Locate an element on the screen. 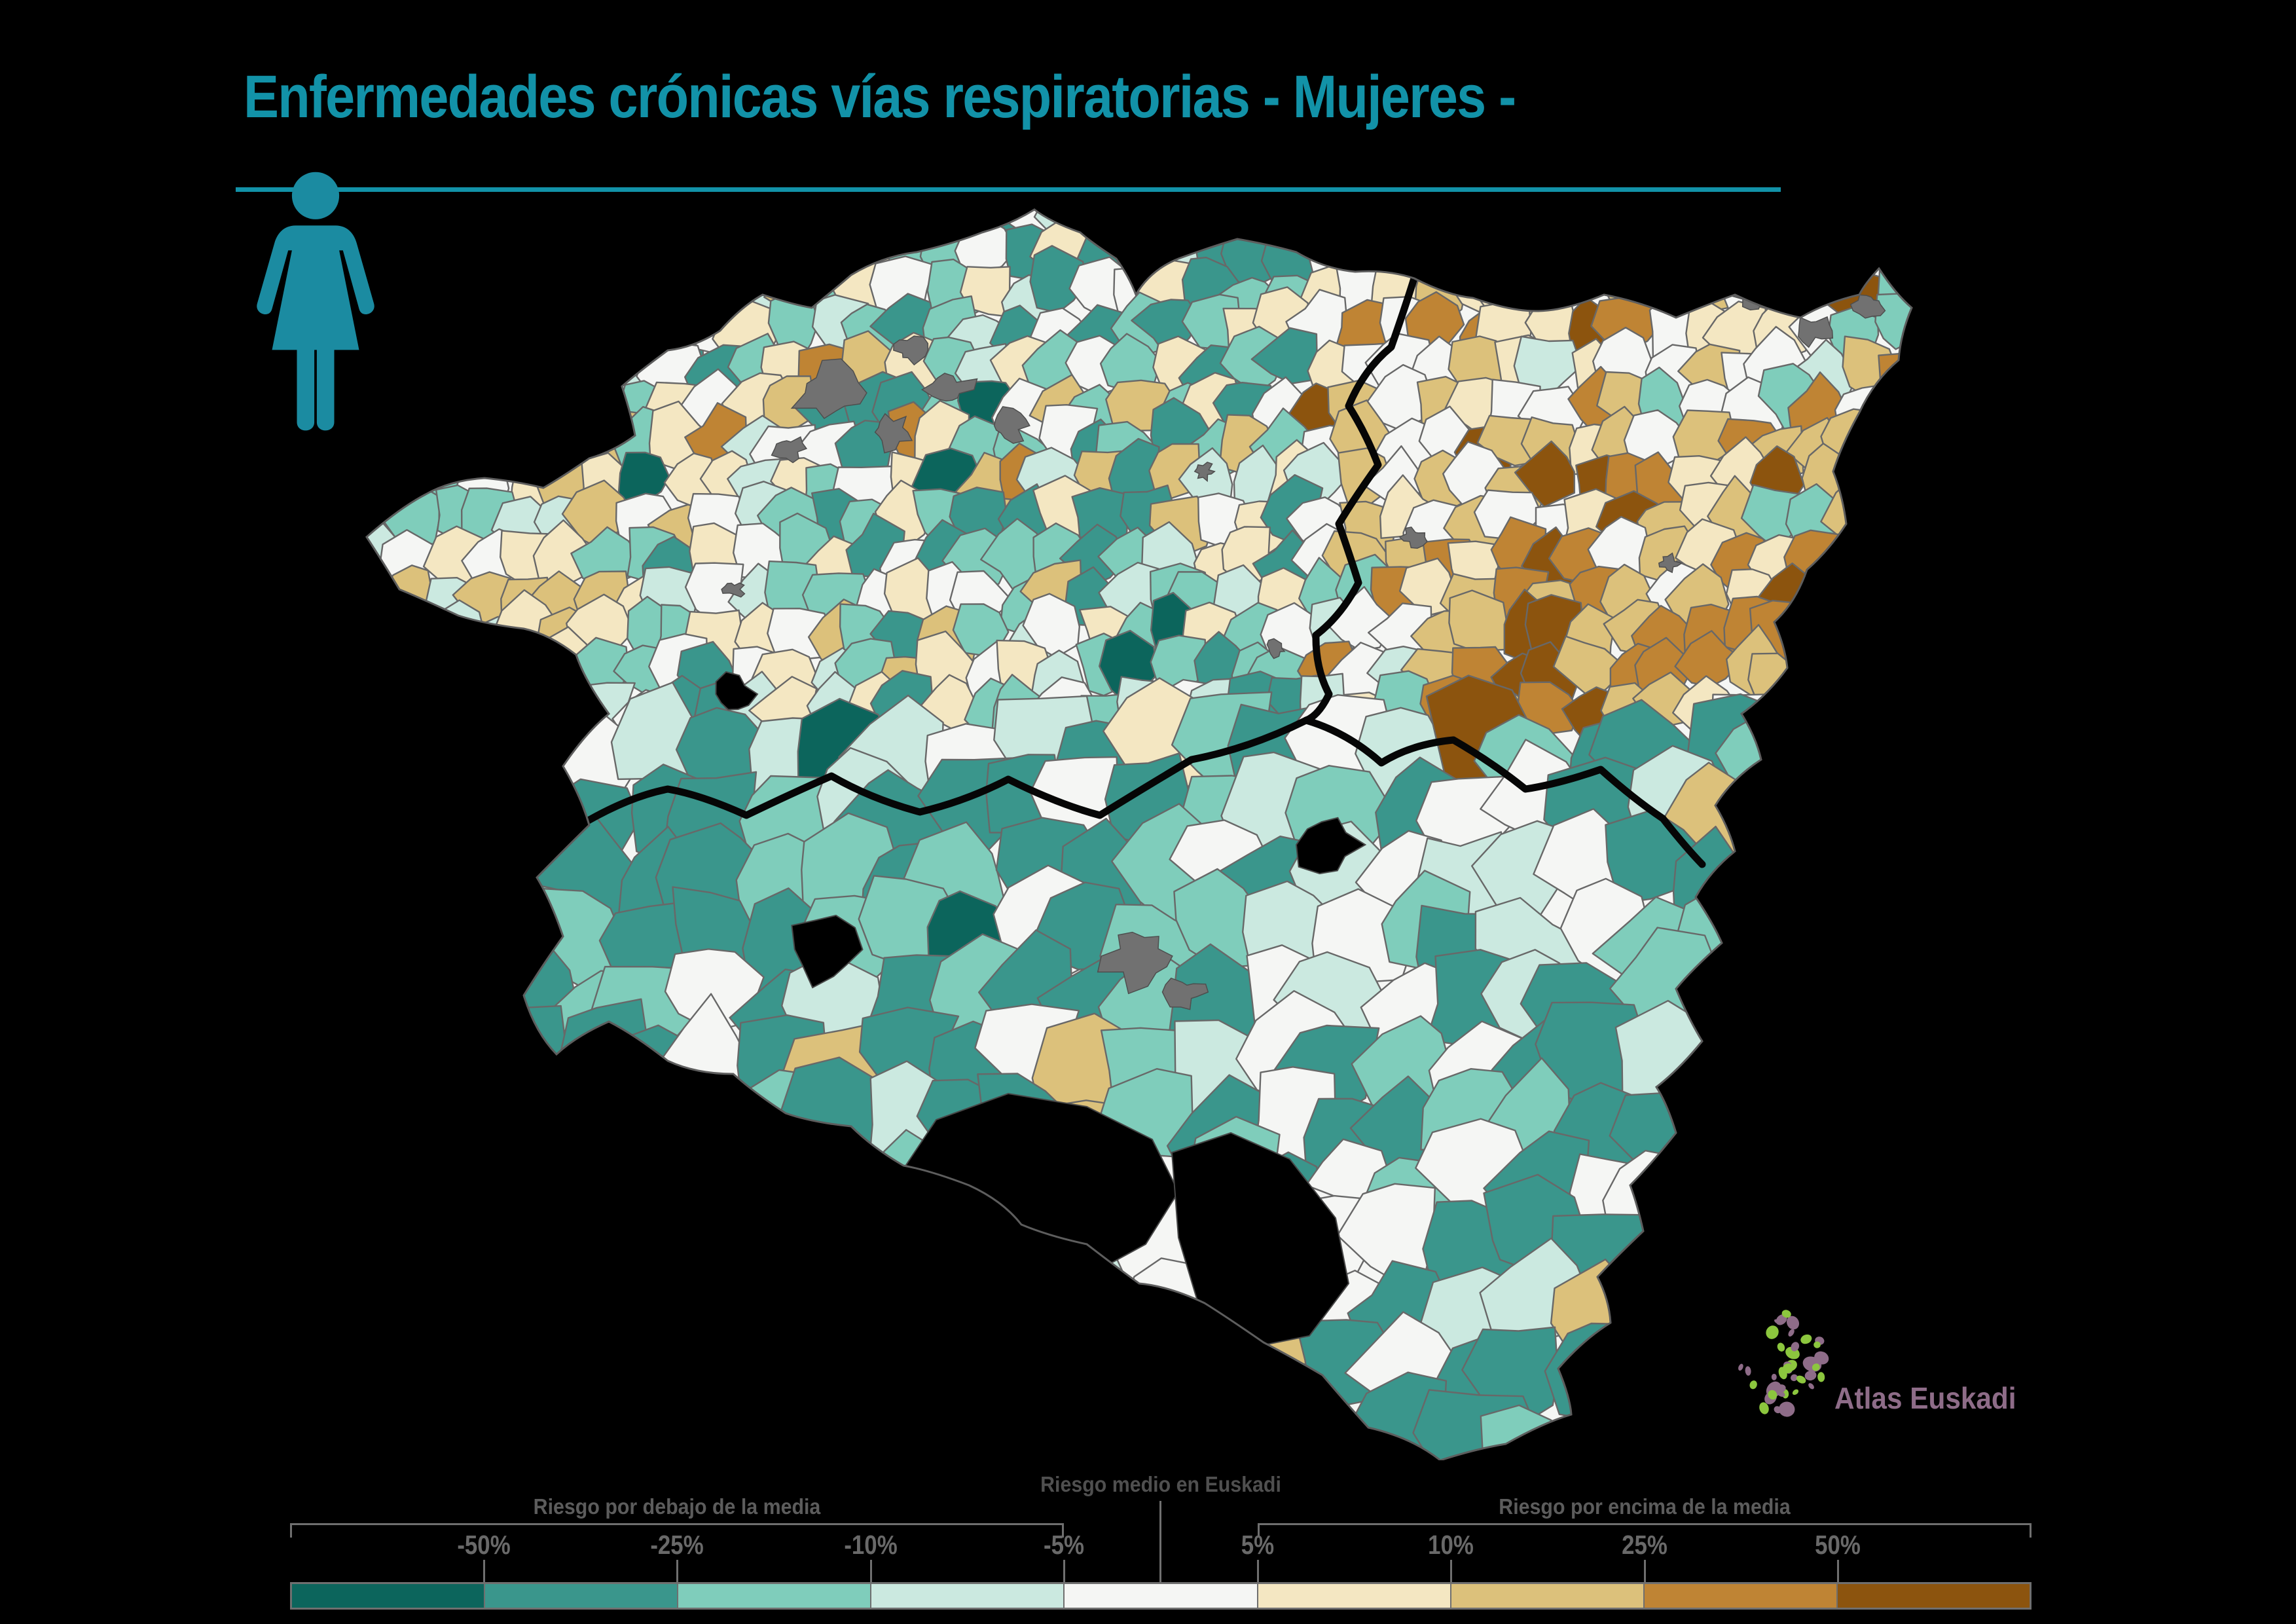  legend-average-pointer-line is located at coordinates (1160, 1541).